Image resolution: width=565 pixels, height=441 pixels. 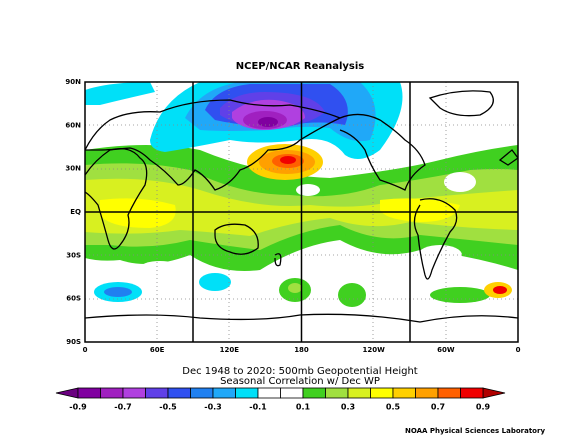 What do you see at coordinates (213, 407) in the screenshot?
I see `colorbar-label: -0.3` at bounding box center [213, 407].